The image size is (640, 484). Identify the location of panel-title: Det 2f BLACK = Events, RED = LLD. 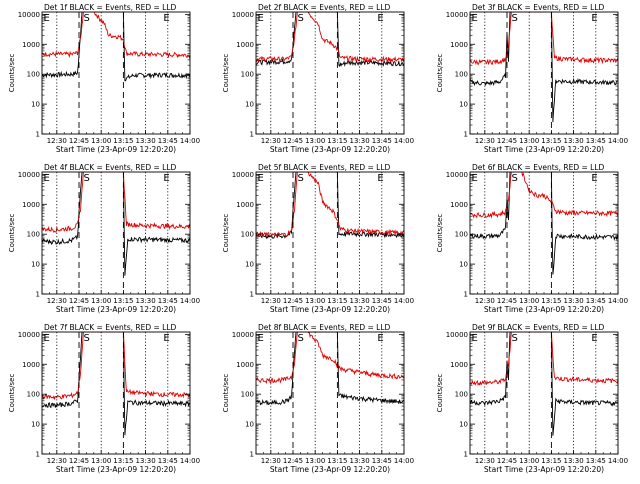
(324, 7).